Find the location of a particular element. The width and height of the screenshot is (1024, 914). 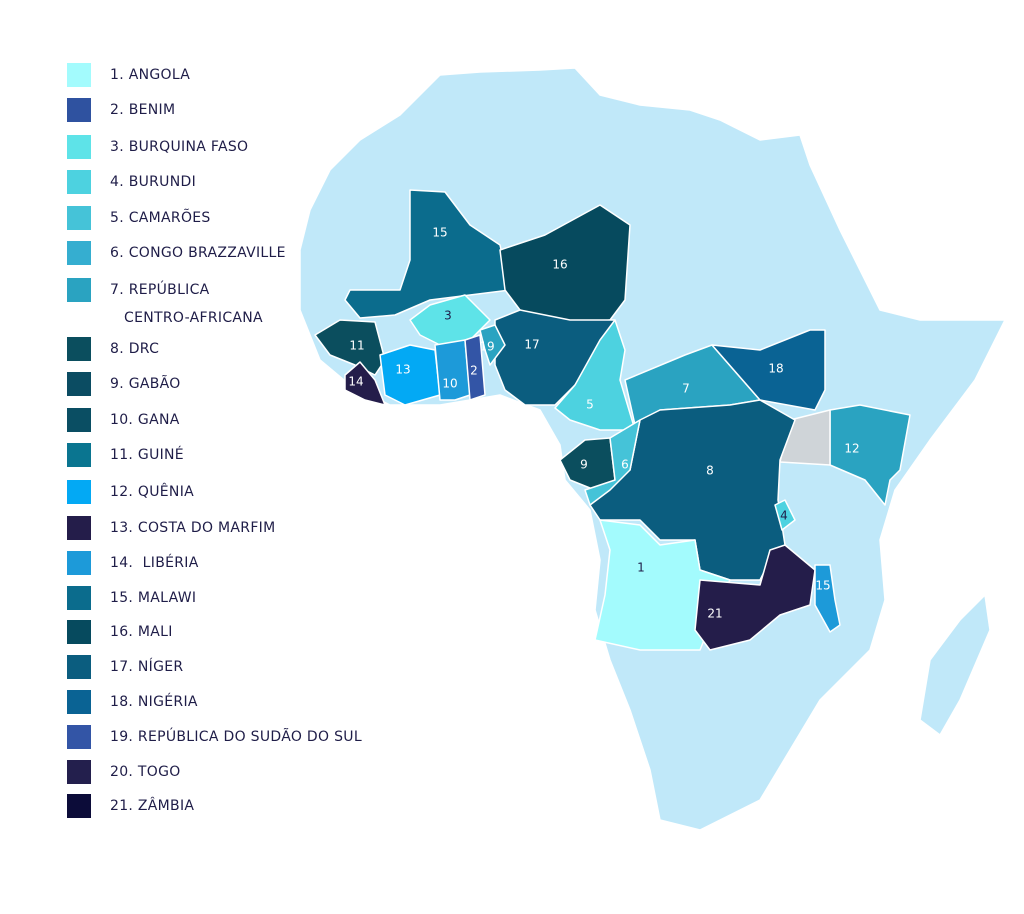

legend-label: 7. REPÚBLICA is located at coordinates (160, 290).